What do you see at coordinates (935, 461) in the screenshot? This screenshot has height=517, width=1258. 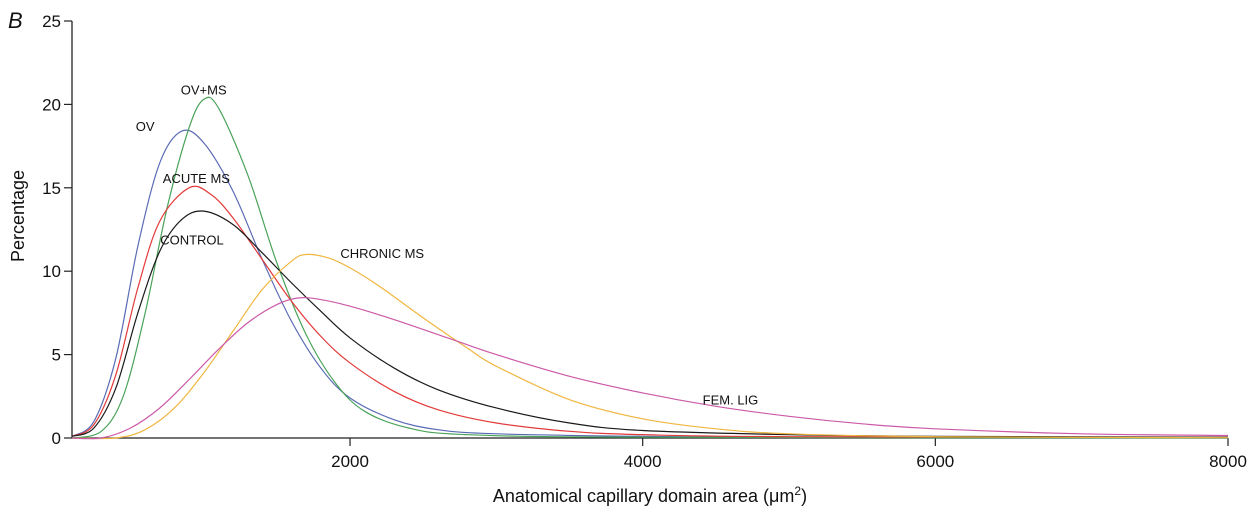 I see `x-tick-label: 6000` at bounding box center [935, 461].